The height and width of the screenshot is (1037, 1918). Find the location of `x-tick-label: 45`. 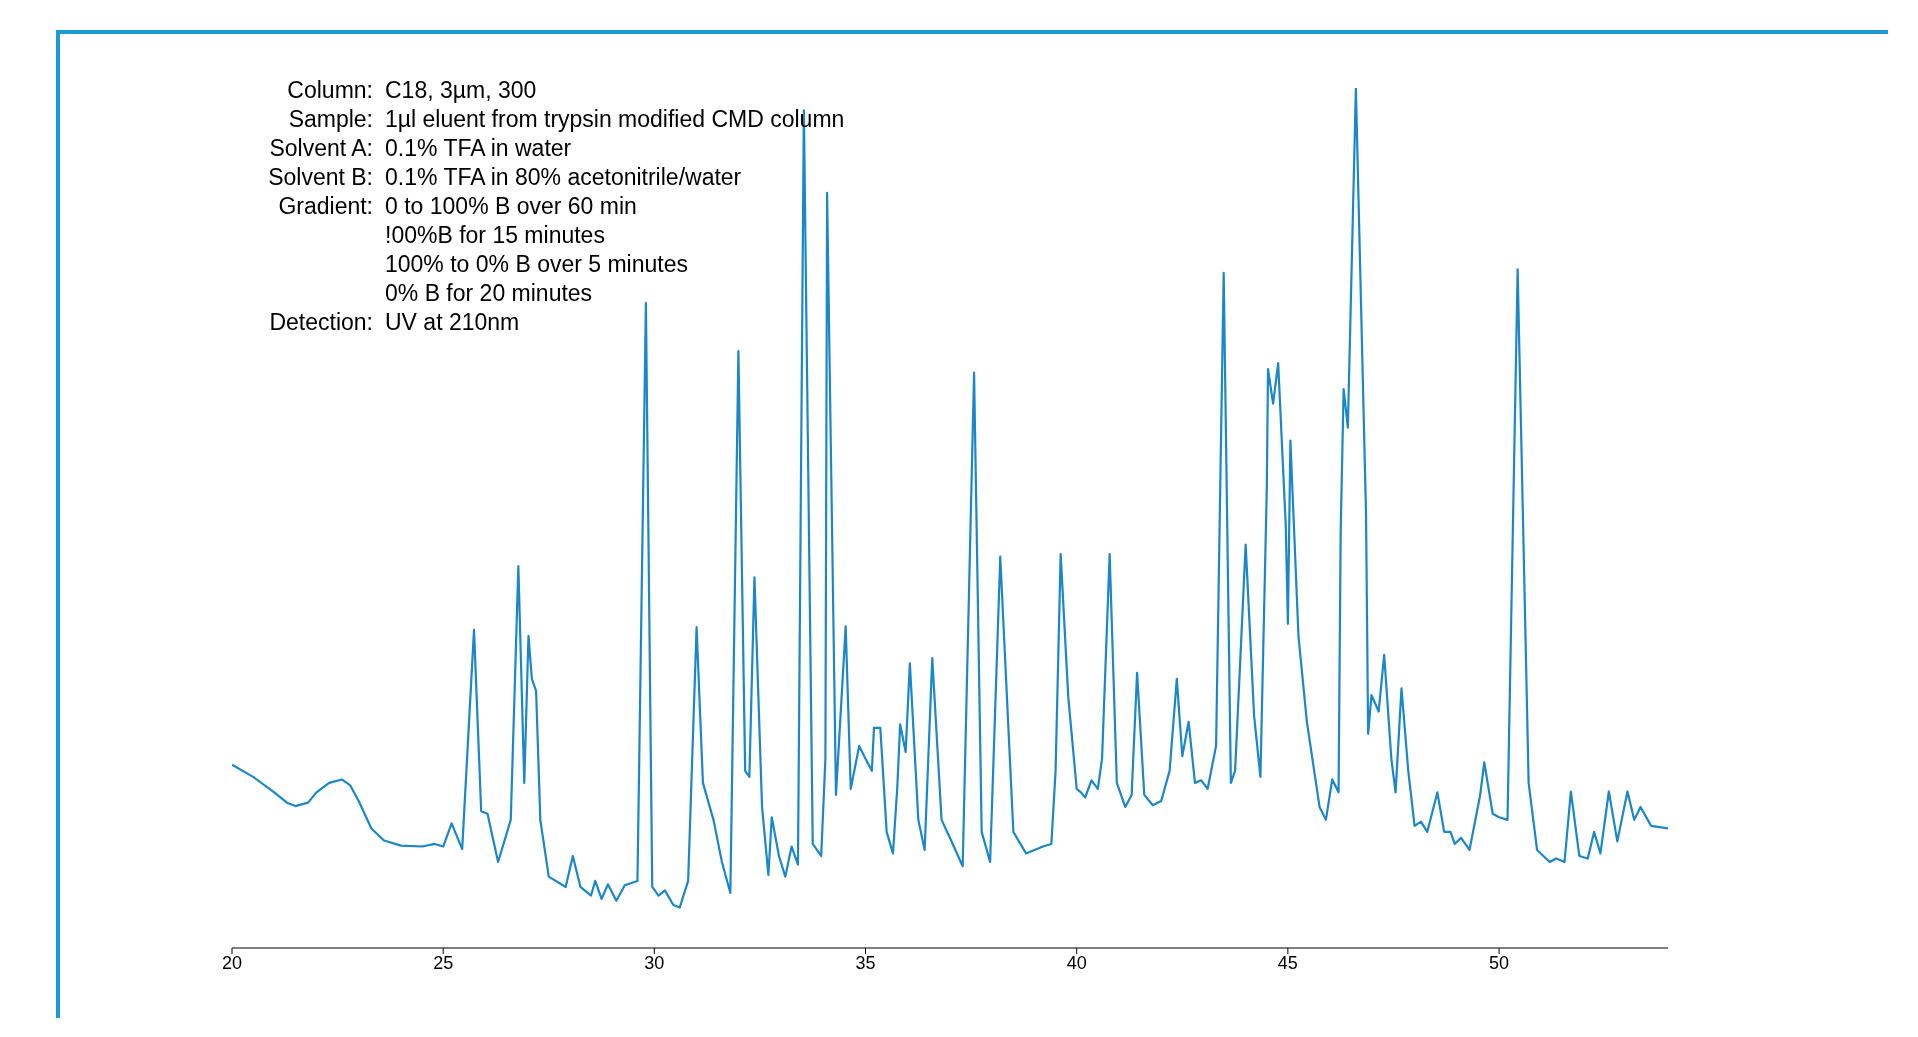

x-tick-label: 45 is located at coordinates (1287, 962).